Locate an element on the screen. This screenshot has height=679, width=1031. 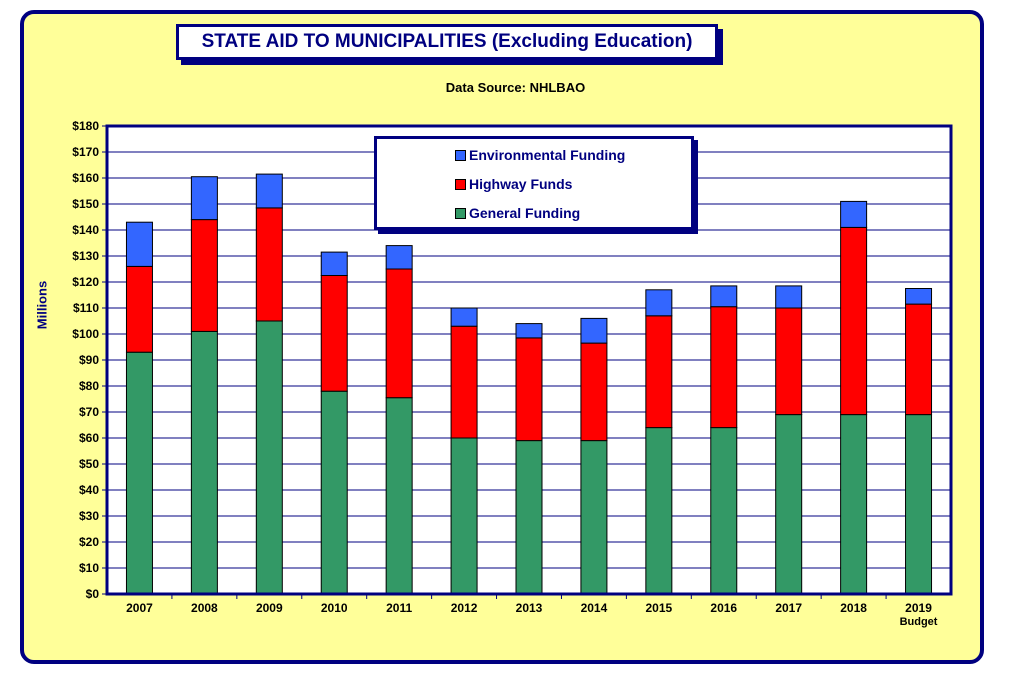
legend-item-general: General Funding is located at coordinates (517, 213).